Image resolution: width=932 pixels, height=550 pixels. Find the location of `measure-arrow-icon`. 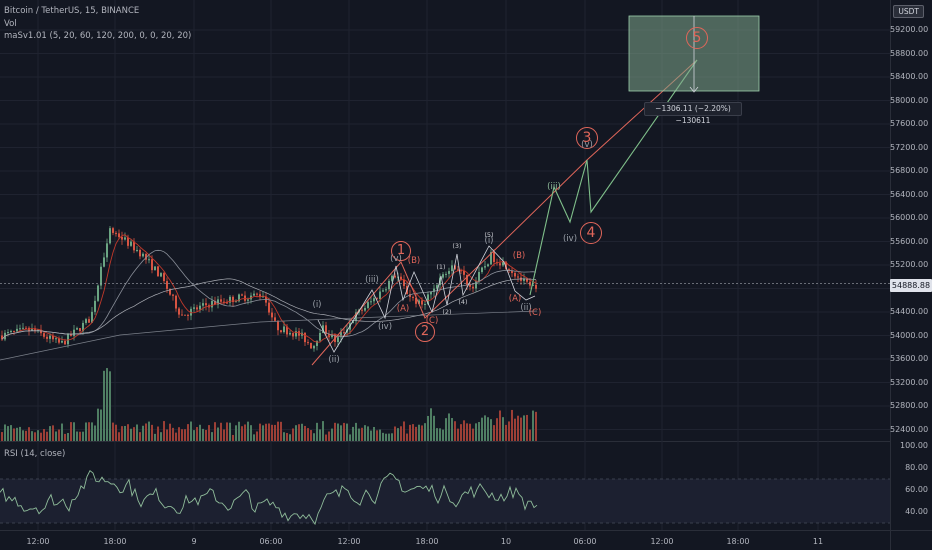

measure-arrow-icon is located at coordinates (694, 89).